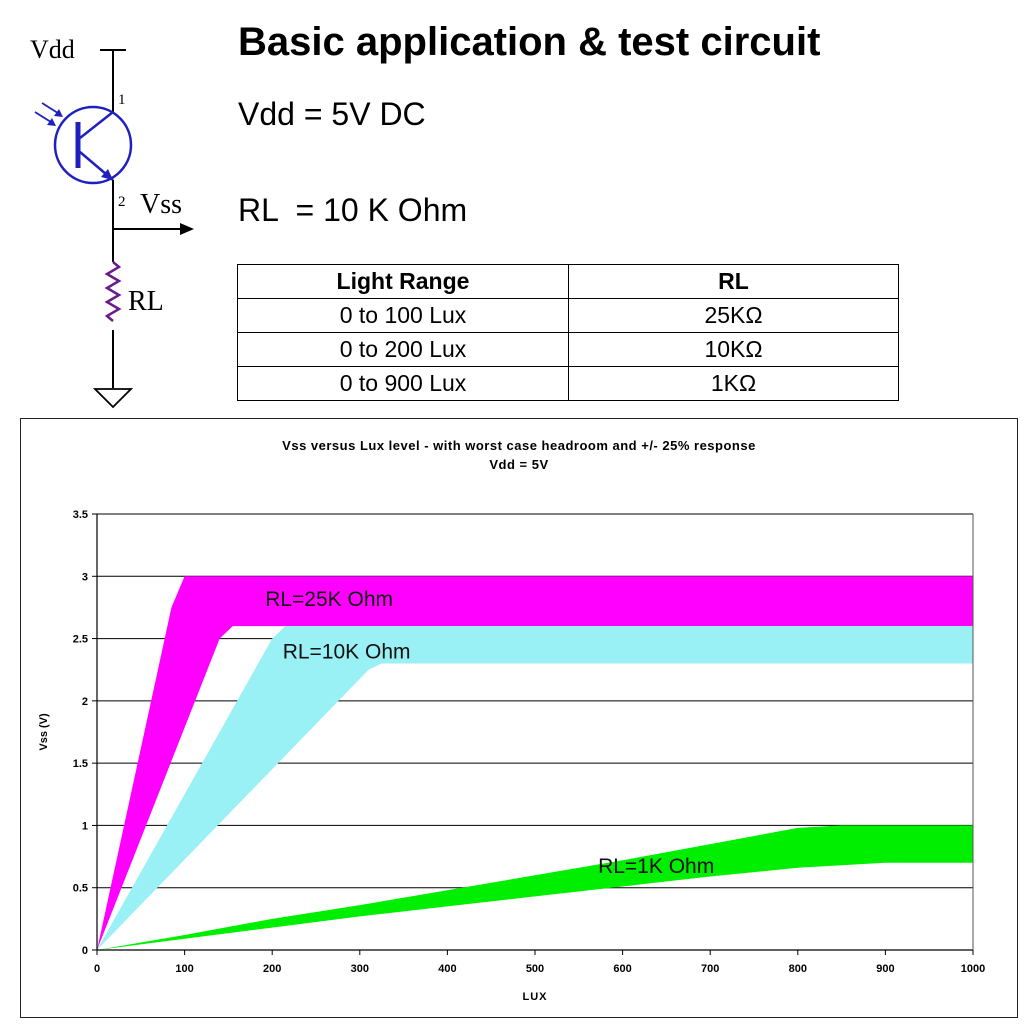 The image size is (1024, 1024). What do you see at coordinates (44, 732) in the screenshot?
I see `y-axis-label: Vss (V)` at bounding box center [44, 732].